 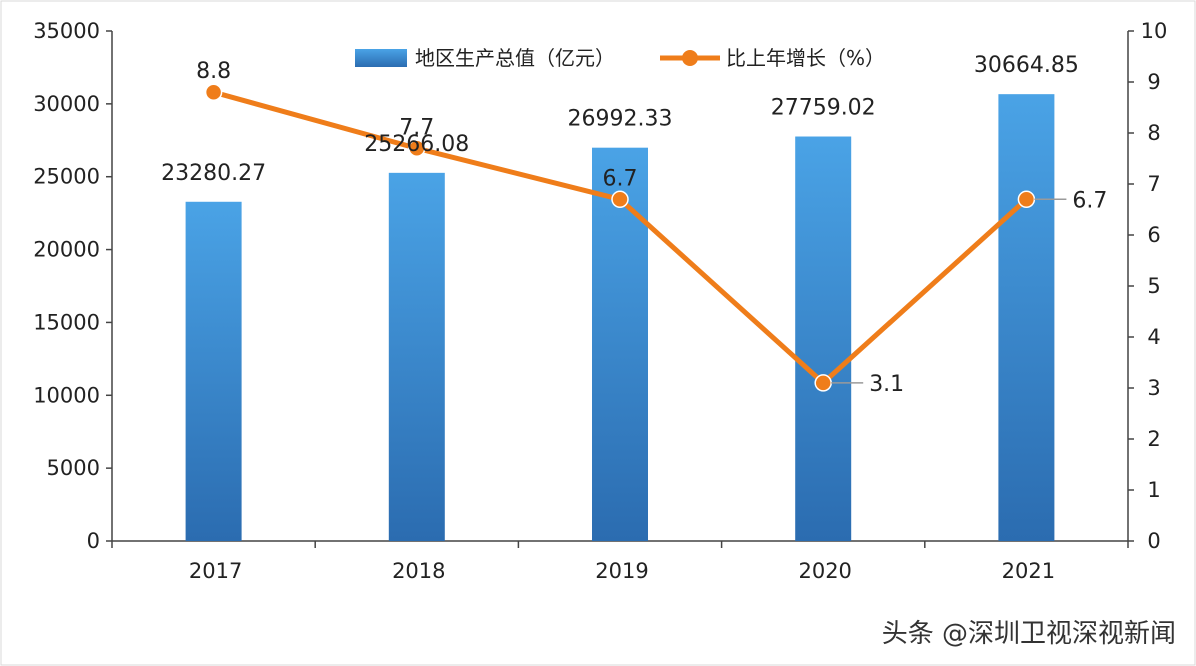 I want to click on y-right-tick-label: 5, so click(x=1153, y=286).